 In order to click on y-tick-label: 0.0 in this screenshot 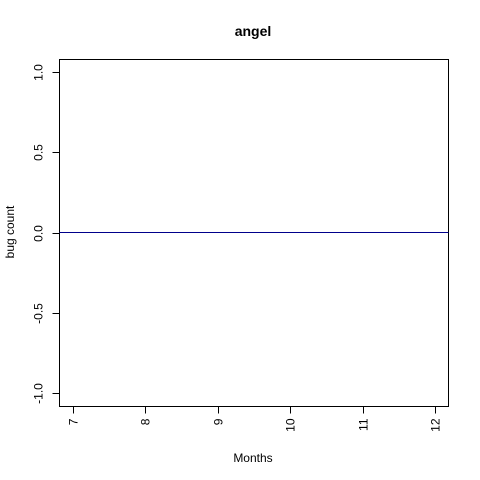, I will do `click(39, 233)`.